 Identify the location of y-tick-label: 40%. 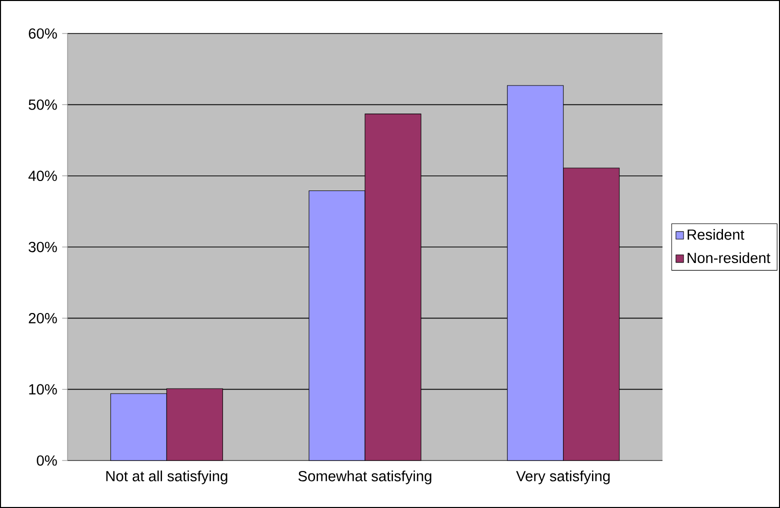
(42, 176).